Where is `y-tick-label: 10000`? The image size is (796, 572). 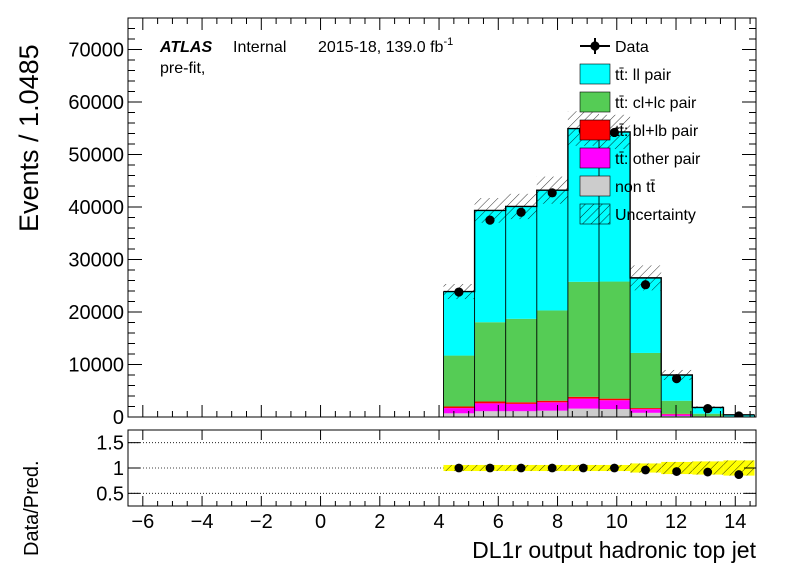
y-tick-label: 10000 is located at coordinates (96, 366).